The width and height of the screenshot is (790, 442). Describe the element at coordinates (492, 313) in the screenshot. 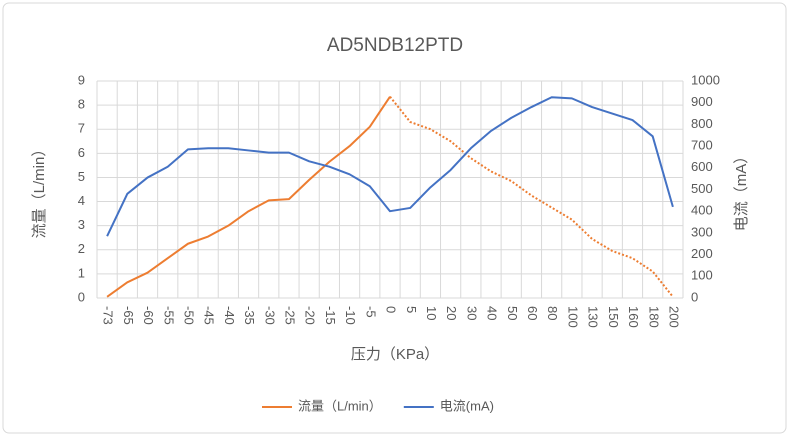

I see `x-tick-label: 40` at that location.